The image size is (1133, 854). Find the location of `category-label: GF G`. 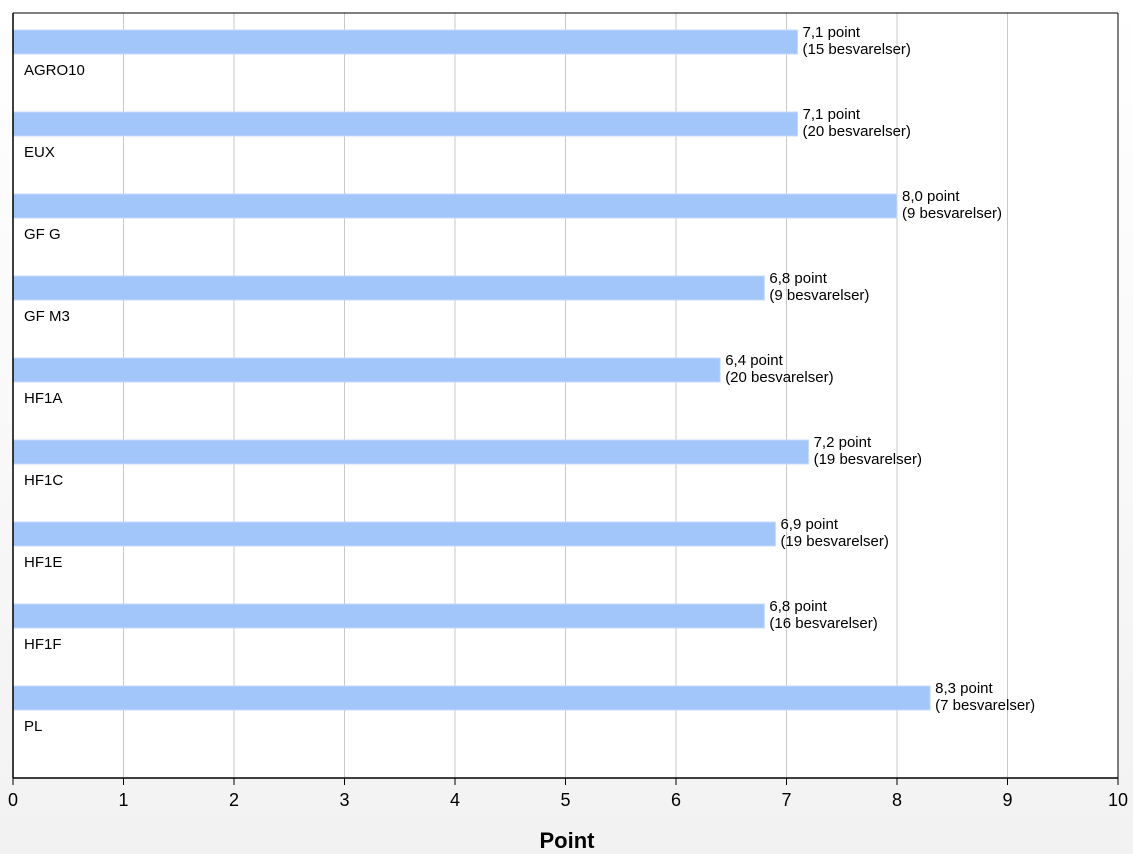

category-label: GF G is located at coordinates (42, 234).